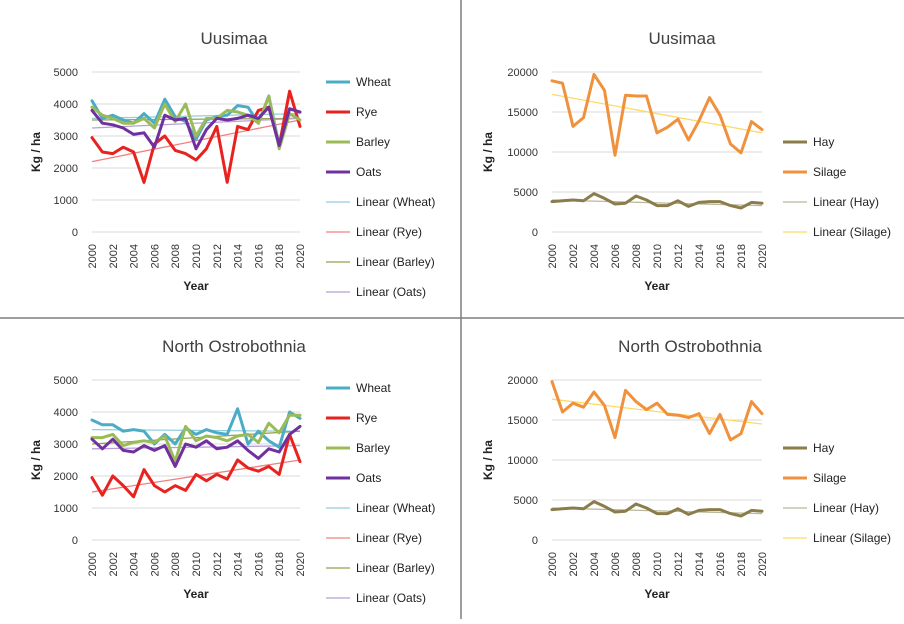 Image resolution: width=904 pixels, height=624 pixels. What do you see at coordinates (196, 428) in the screenshot?
I see `series-line-wheat` at bounding box center [196, 428].